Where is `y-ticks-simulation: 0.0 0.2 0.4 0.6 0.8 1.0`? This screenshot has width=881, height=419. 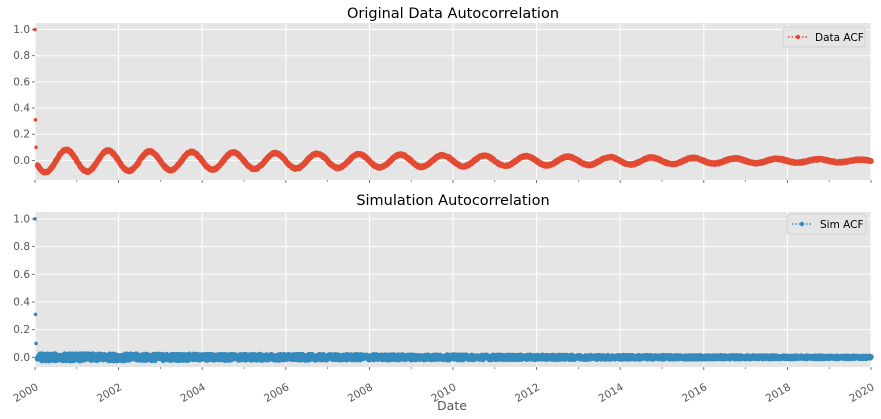
y-ticks-simulation: 0.0 0.2 0.4 0.6 0.8 1.0 is located at coordinates (24, 288).